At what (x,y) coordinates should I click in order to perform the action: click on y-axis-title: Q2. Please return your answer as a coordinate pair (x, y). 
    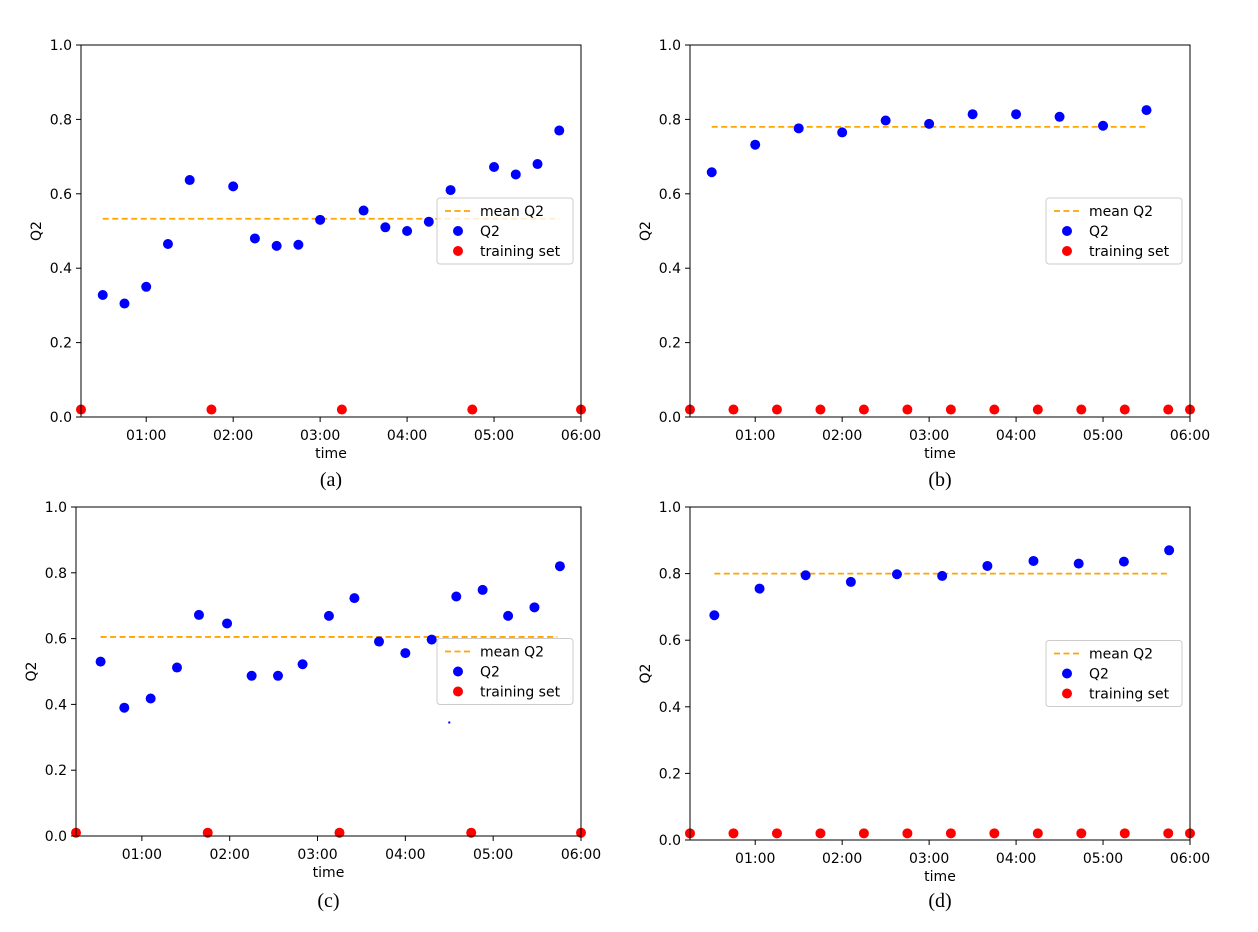
    Looking at the image, I should click on (646, 674).